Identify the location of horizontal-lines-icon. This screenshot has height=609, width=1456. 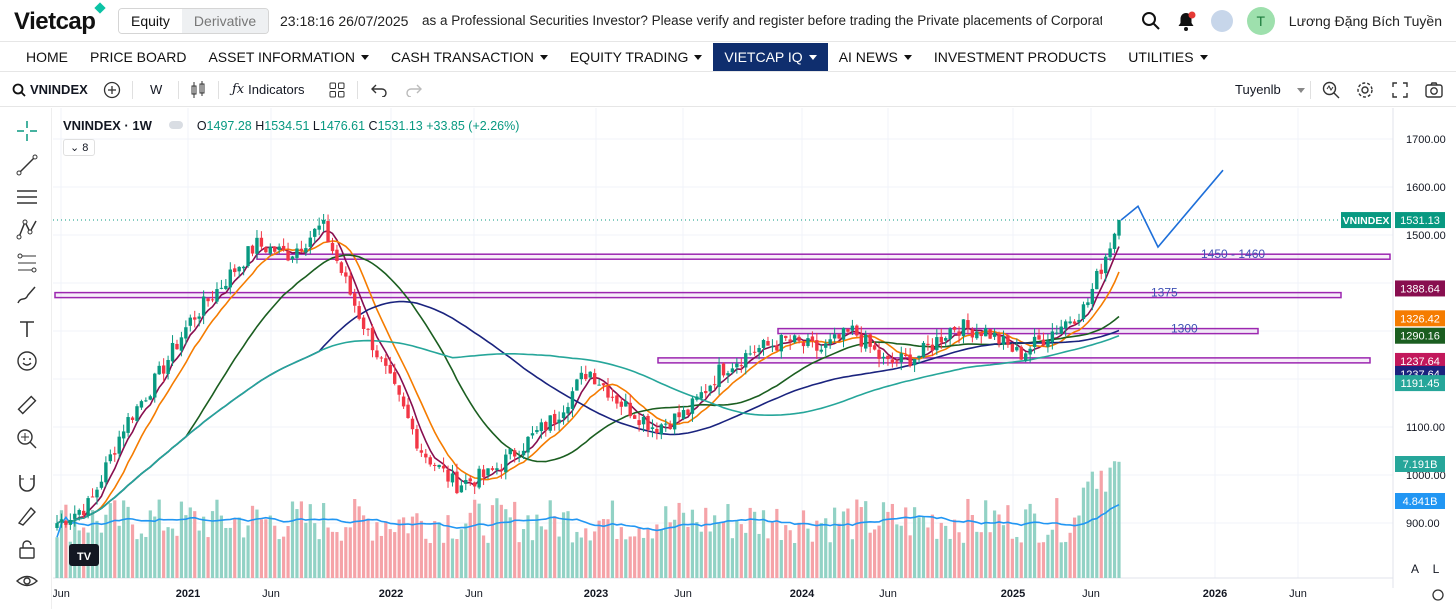
(27, 197).